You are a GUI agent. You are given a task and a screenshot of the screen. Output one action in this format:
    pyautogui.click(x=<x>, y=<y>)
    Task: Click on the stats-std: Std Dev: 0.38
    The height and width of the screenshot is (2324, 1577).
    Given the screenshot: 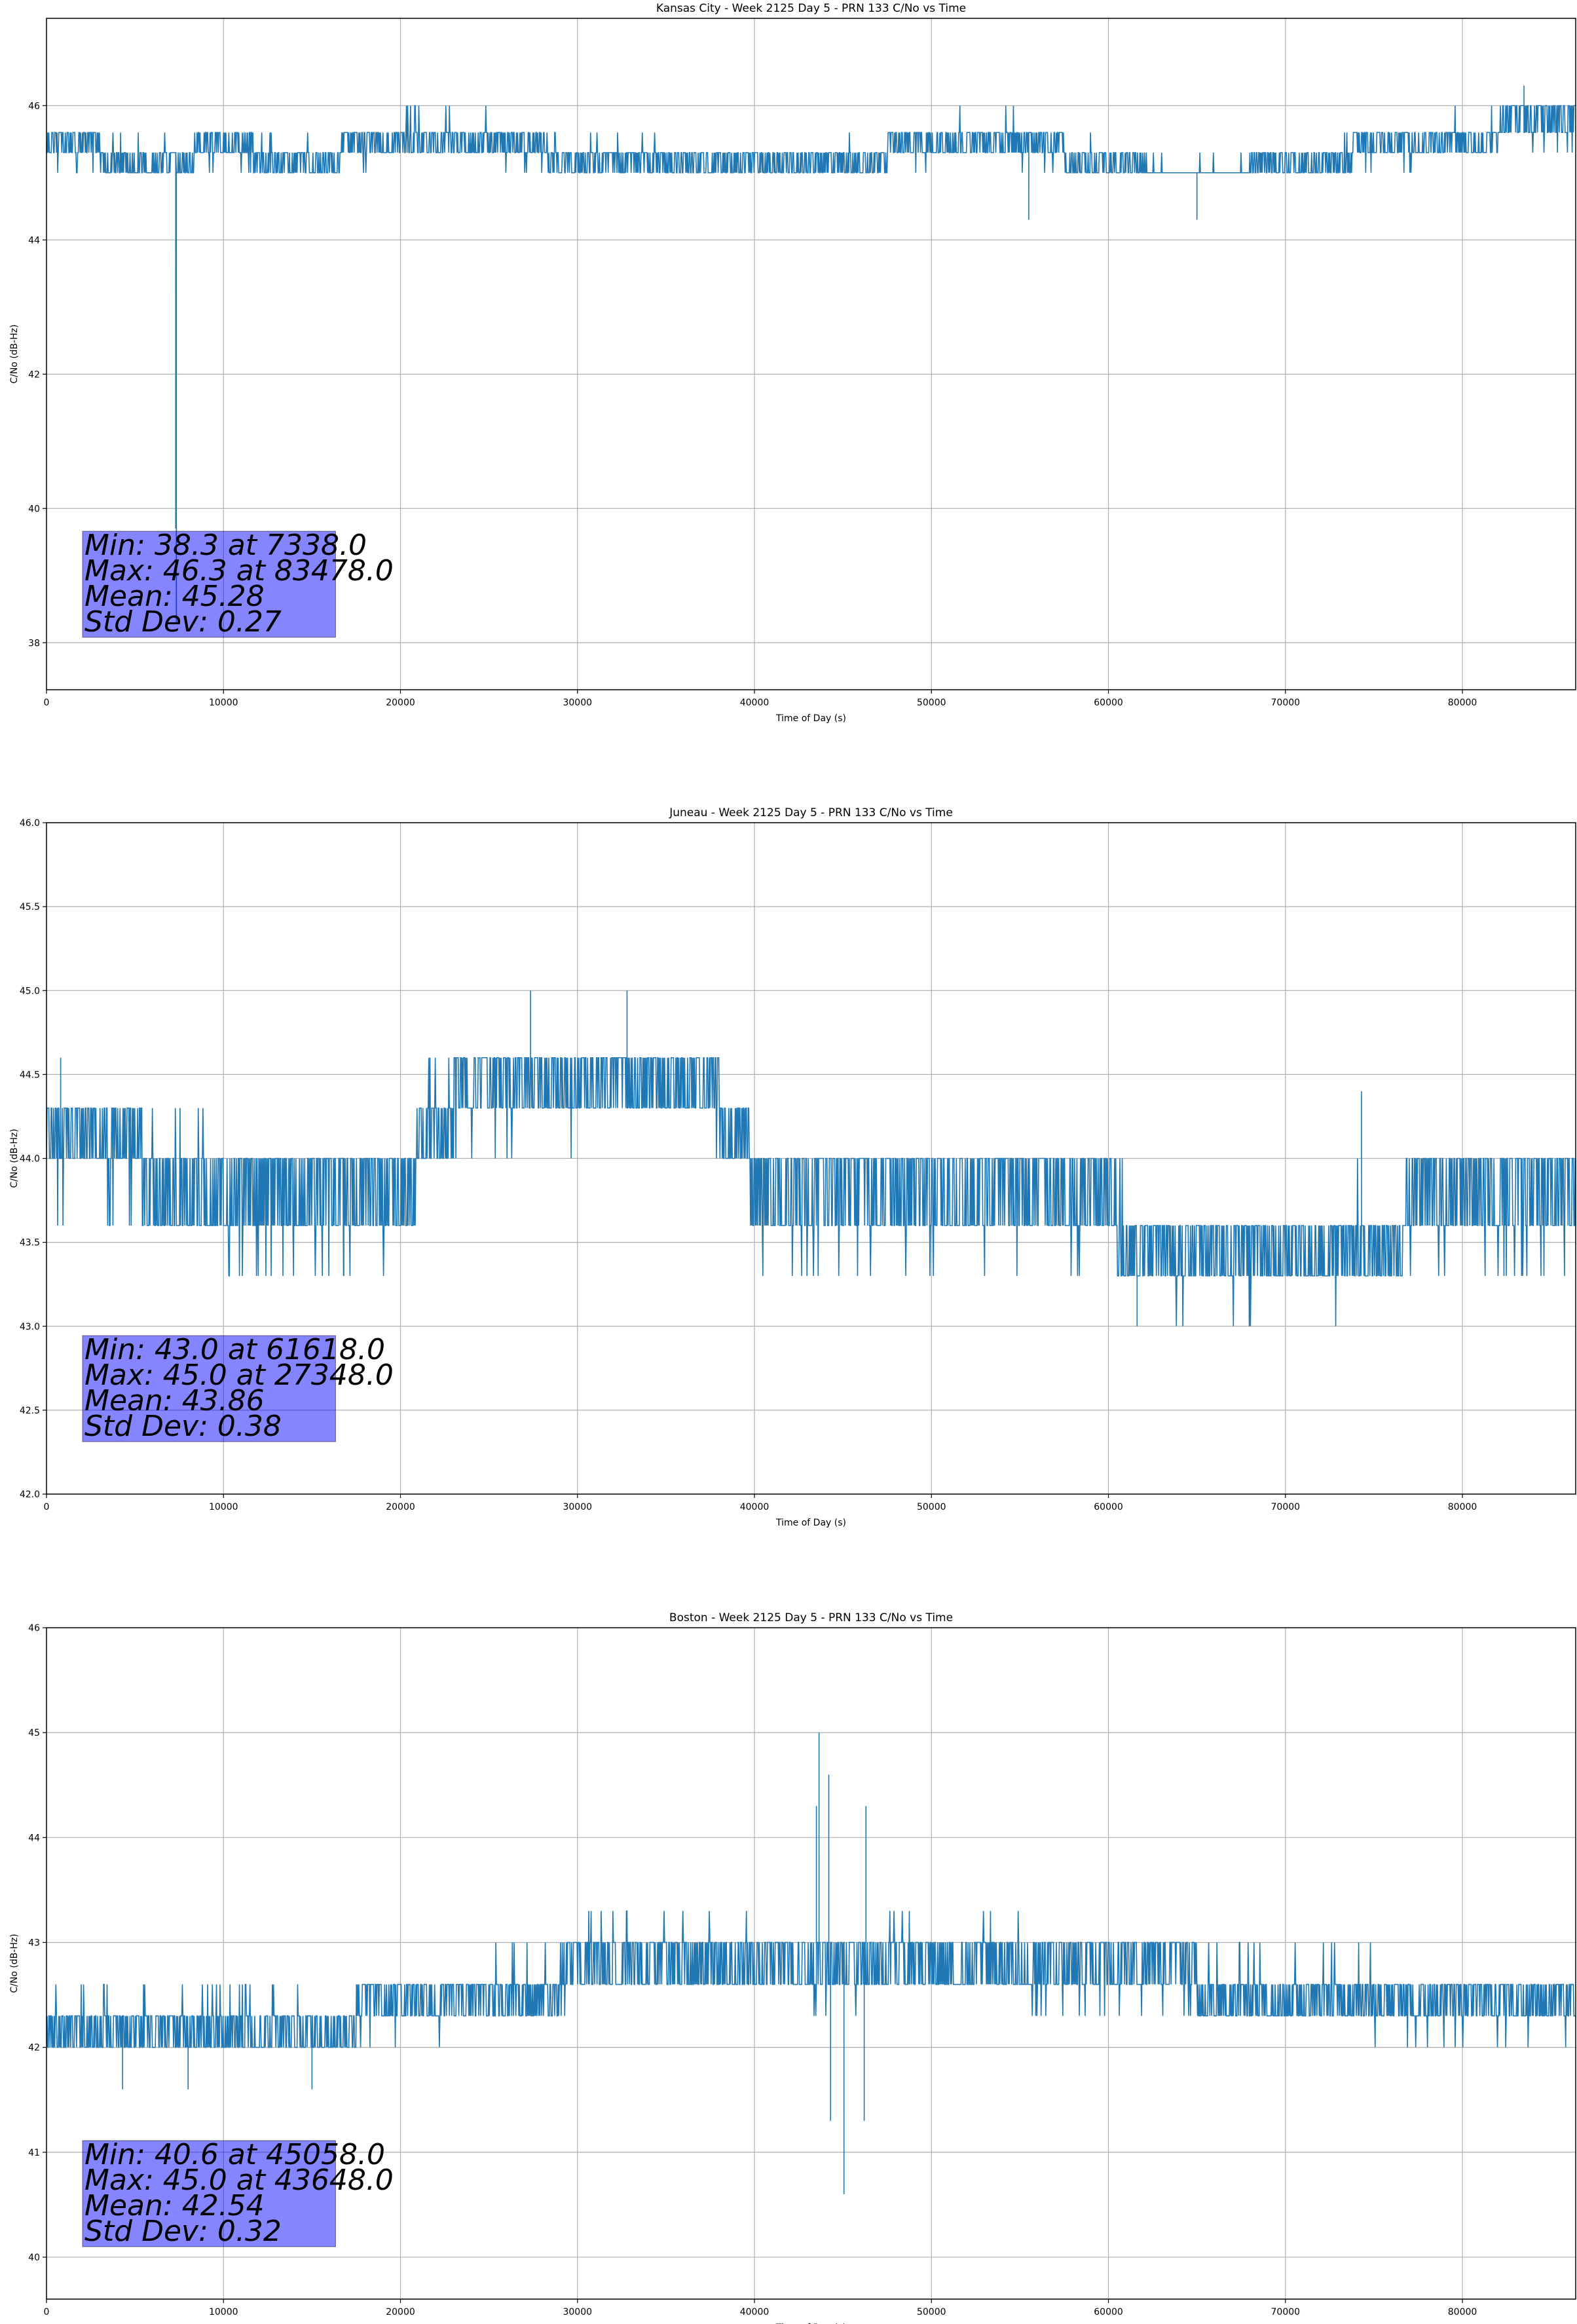 What is the action you would take?
    pyautogui.click(x=183, y=1426)
    